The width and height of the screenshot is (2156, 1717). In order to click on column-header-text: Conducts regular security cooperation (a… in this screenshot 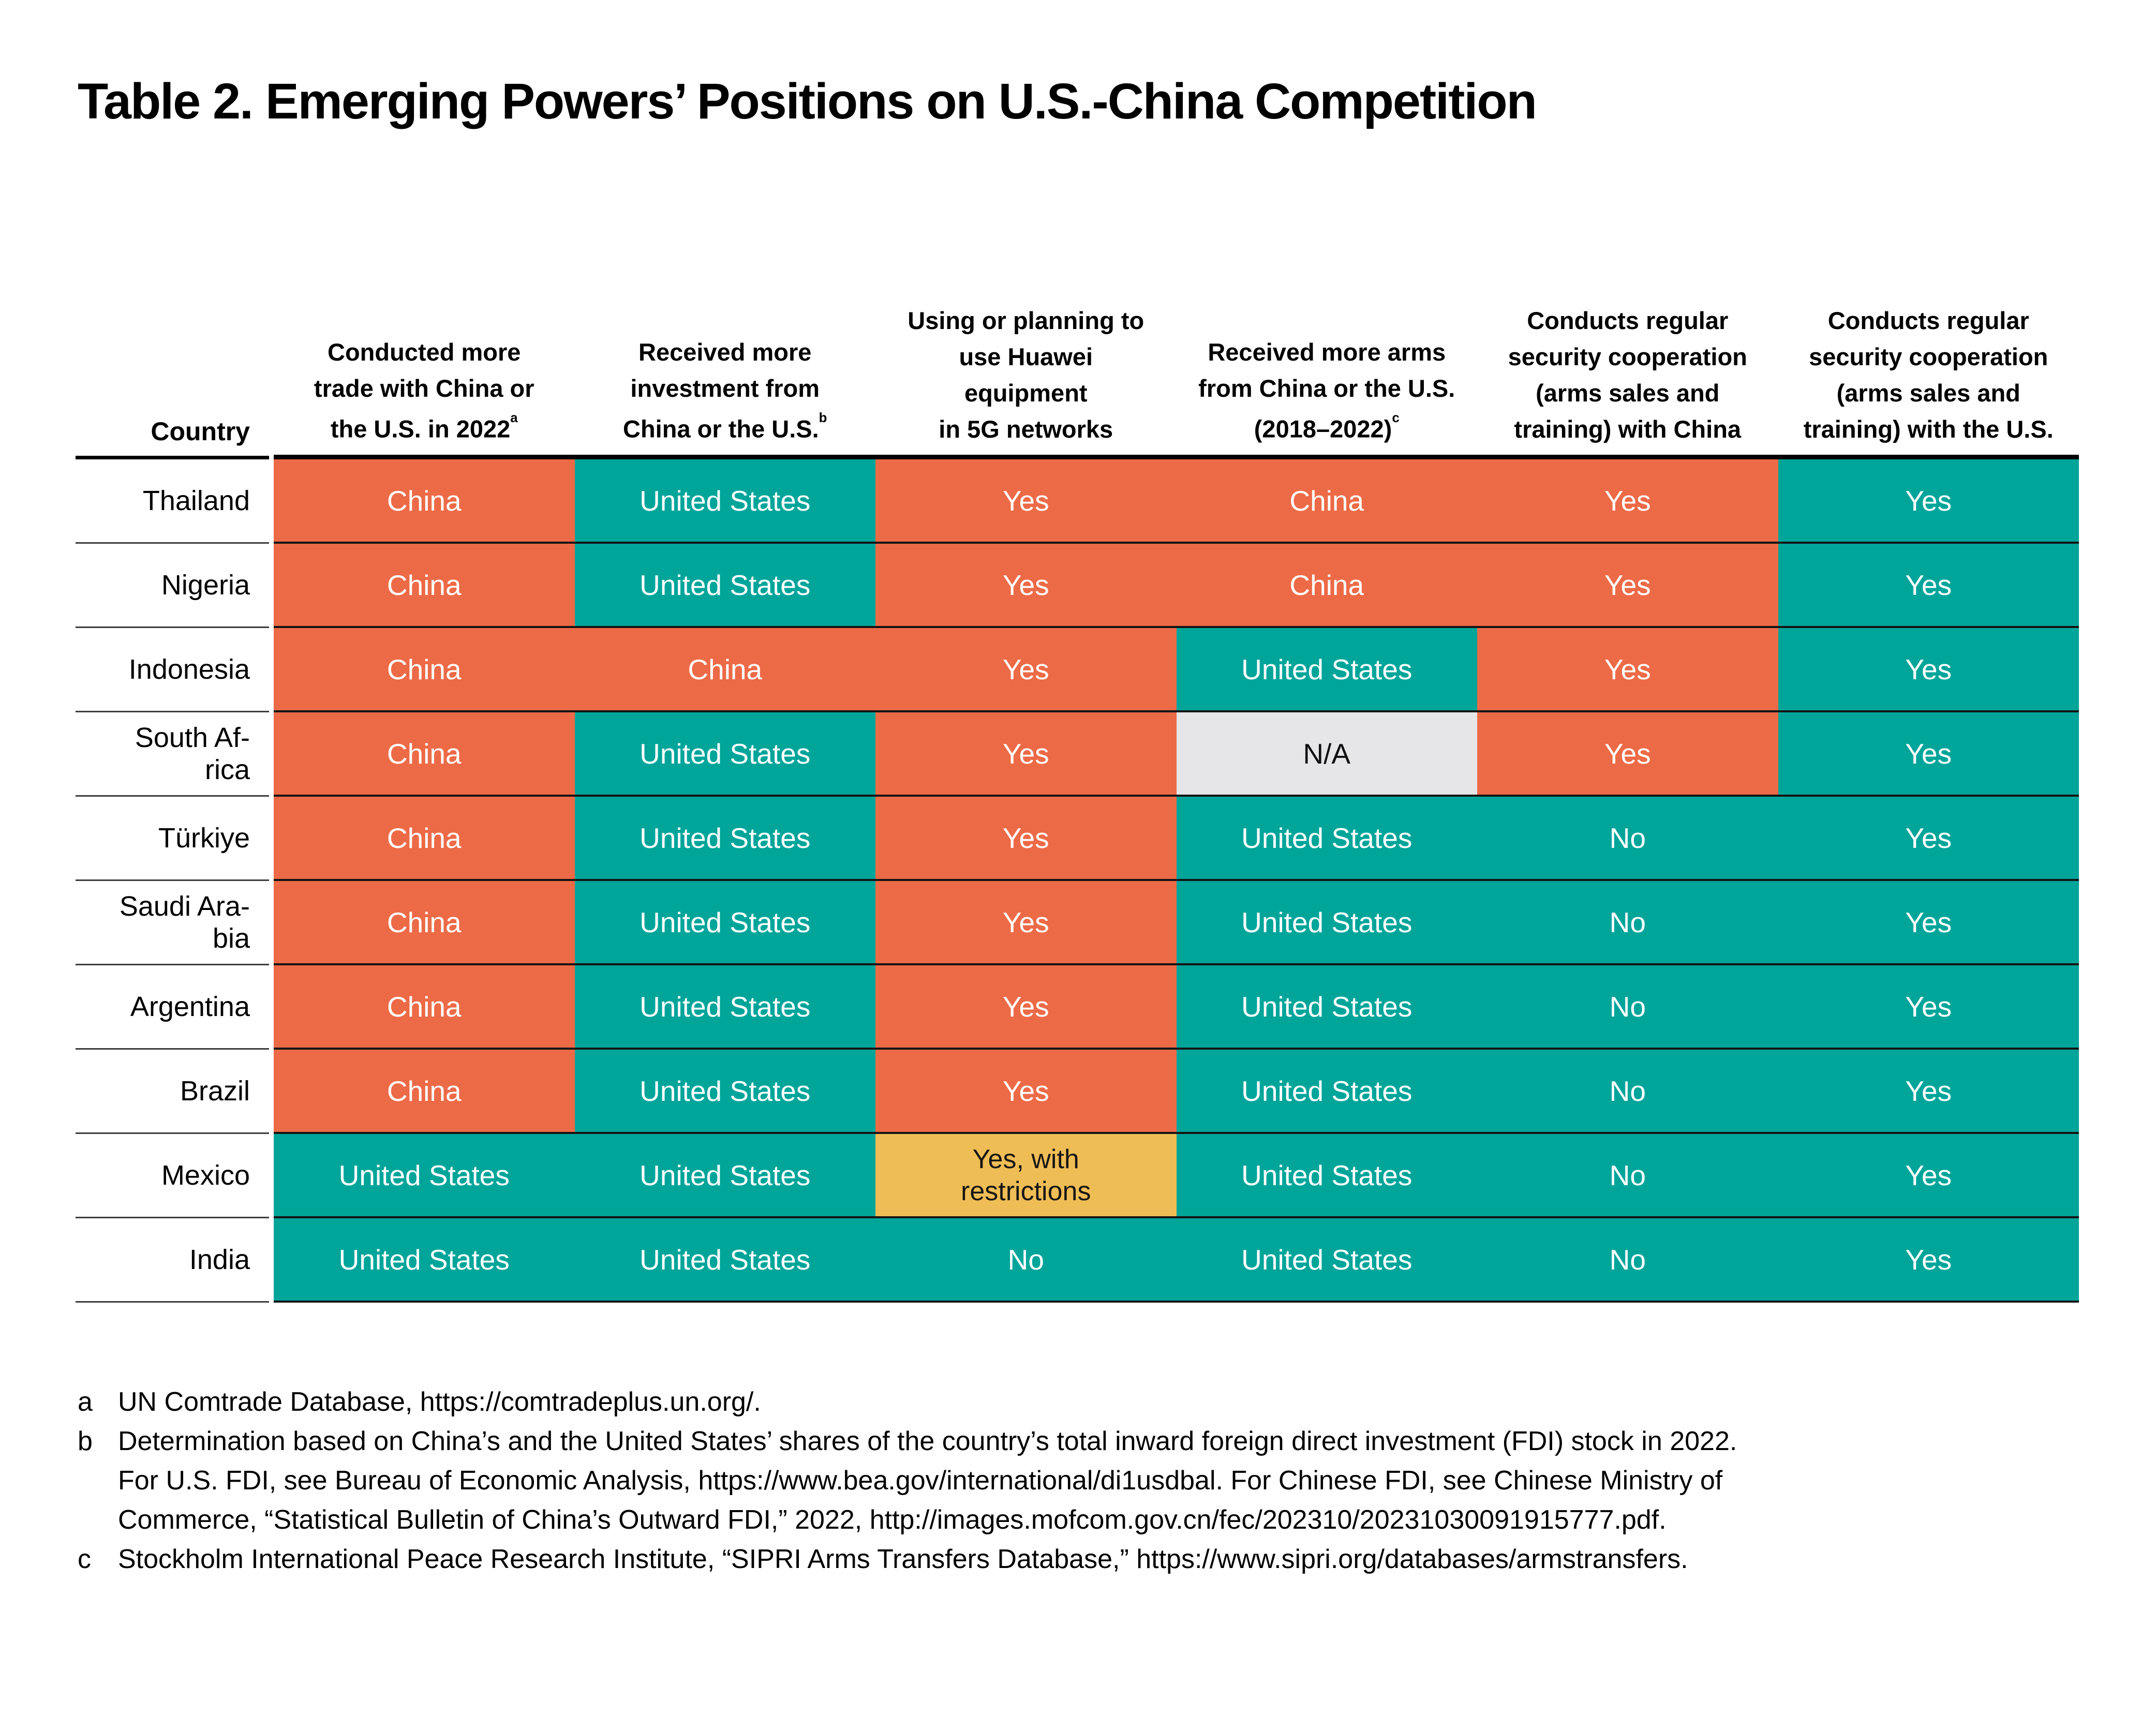, I will do `click(1627, 375)`.